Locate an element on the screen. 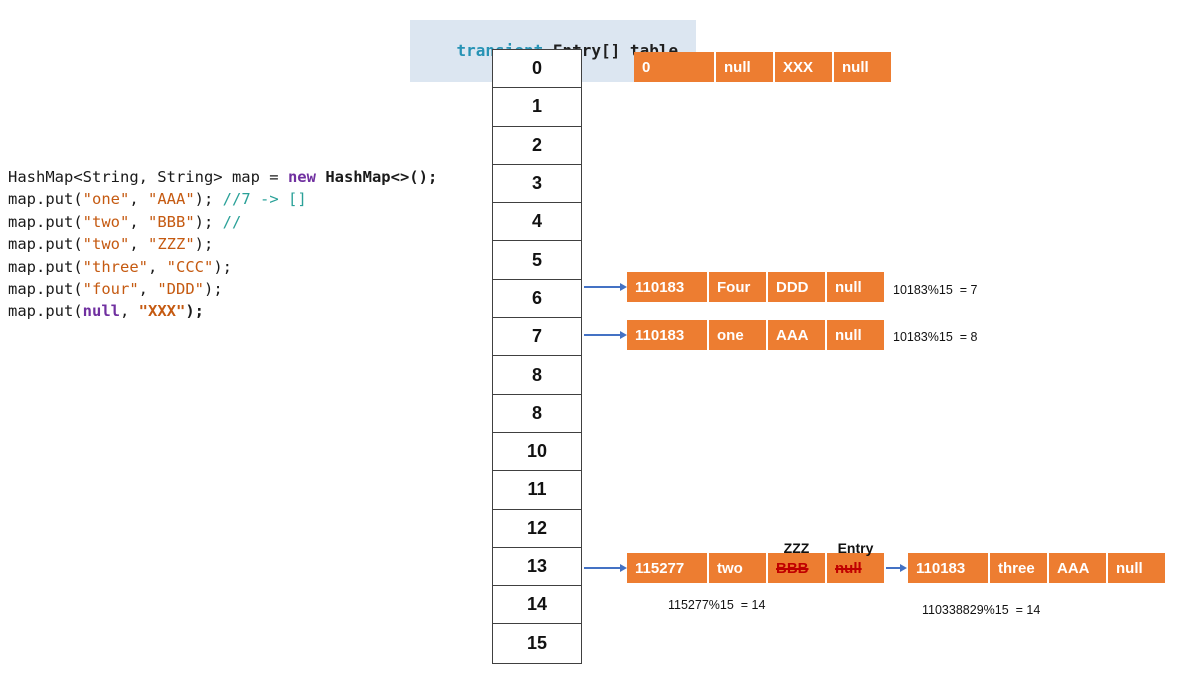 This screenshot has height=674, width=1186. entry-cell-key: three is located at coordinates (1018, 568).